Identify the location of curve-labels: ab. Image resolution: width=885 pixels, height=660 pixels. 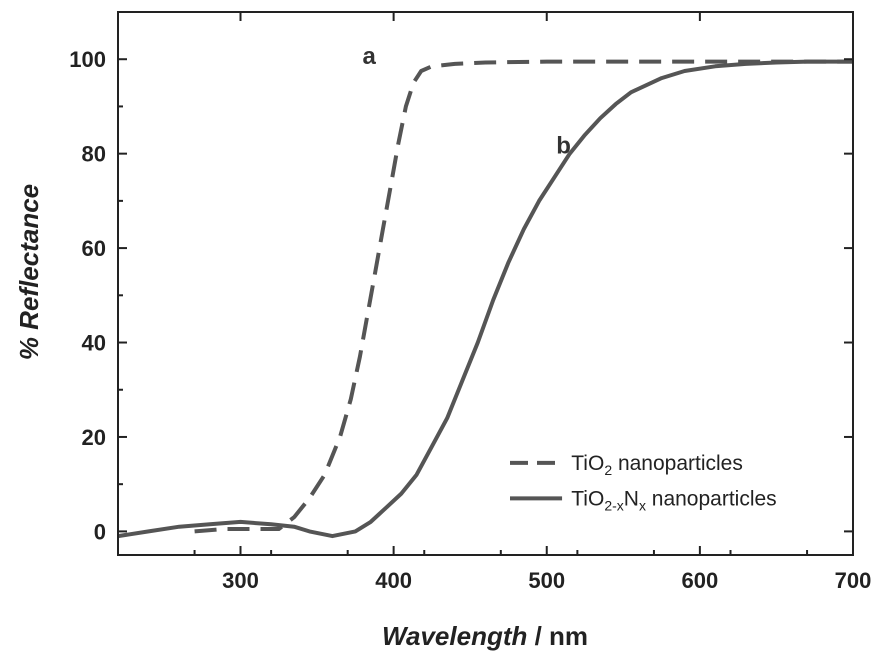
(466, 101).